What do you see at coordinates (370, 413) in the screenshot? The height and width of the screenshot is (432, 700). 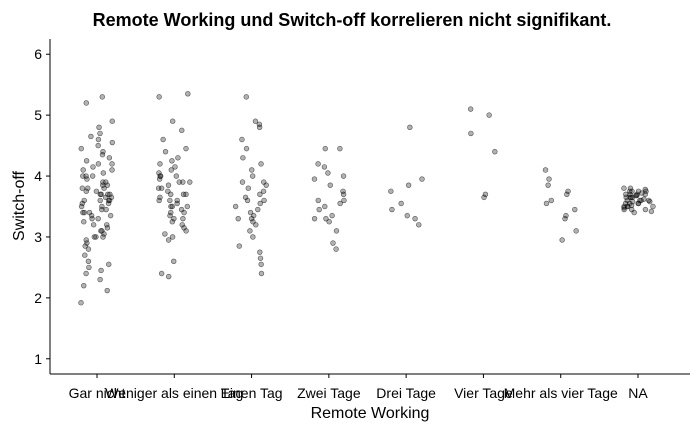 I see `x-axis-title: Remote Working` at bounding box center [370, 413].